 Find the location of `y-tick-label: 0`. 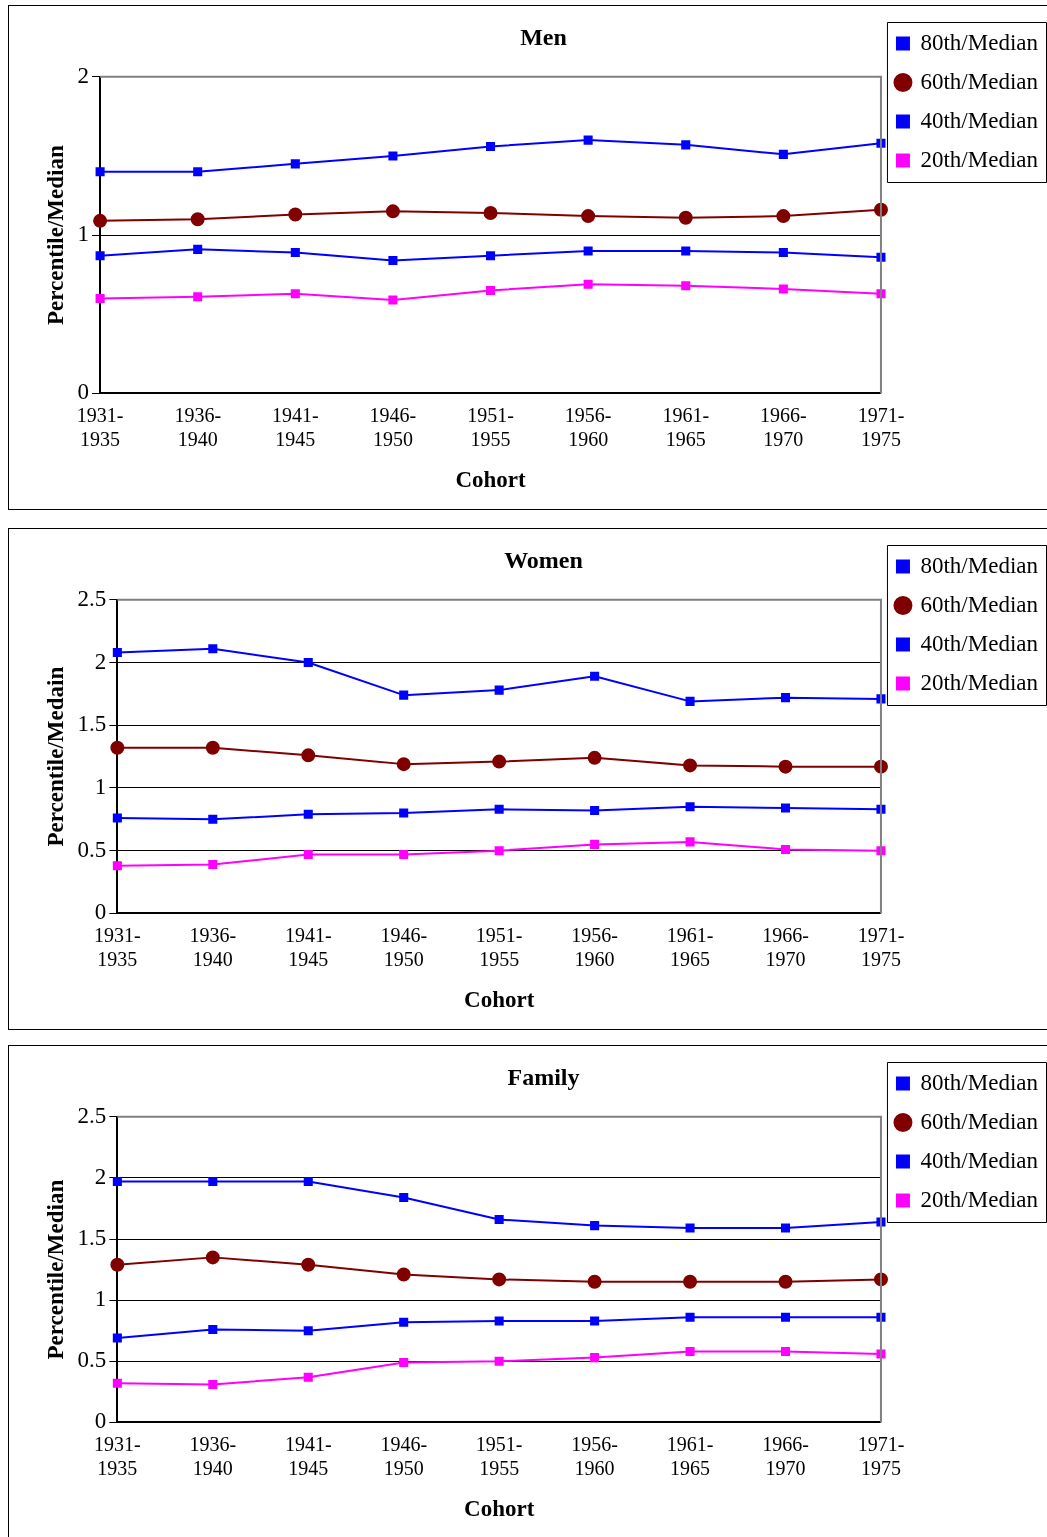

y-tick-label: 0 is located at coordinates (83, 392).